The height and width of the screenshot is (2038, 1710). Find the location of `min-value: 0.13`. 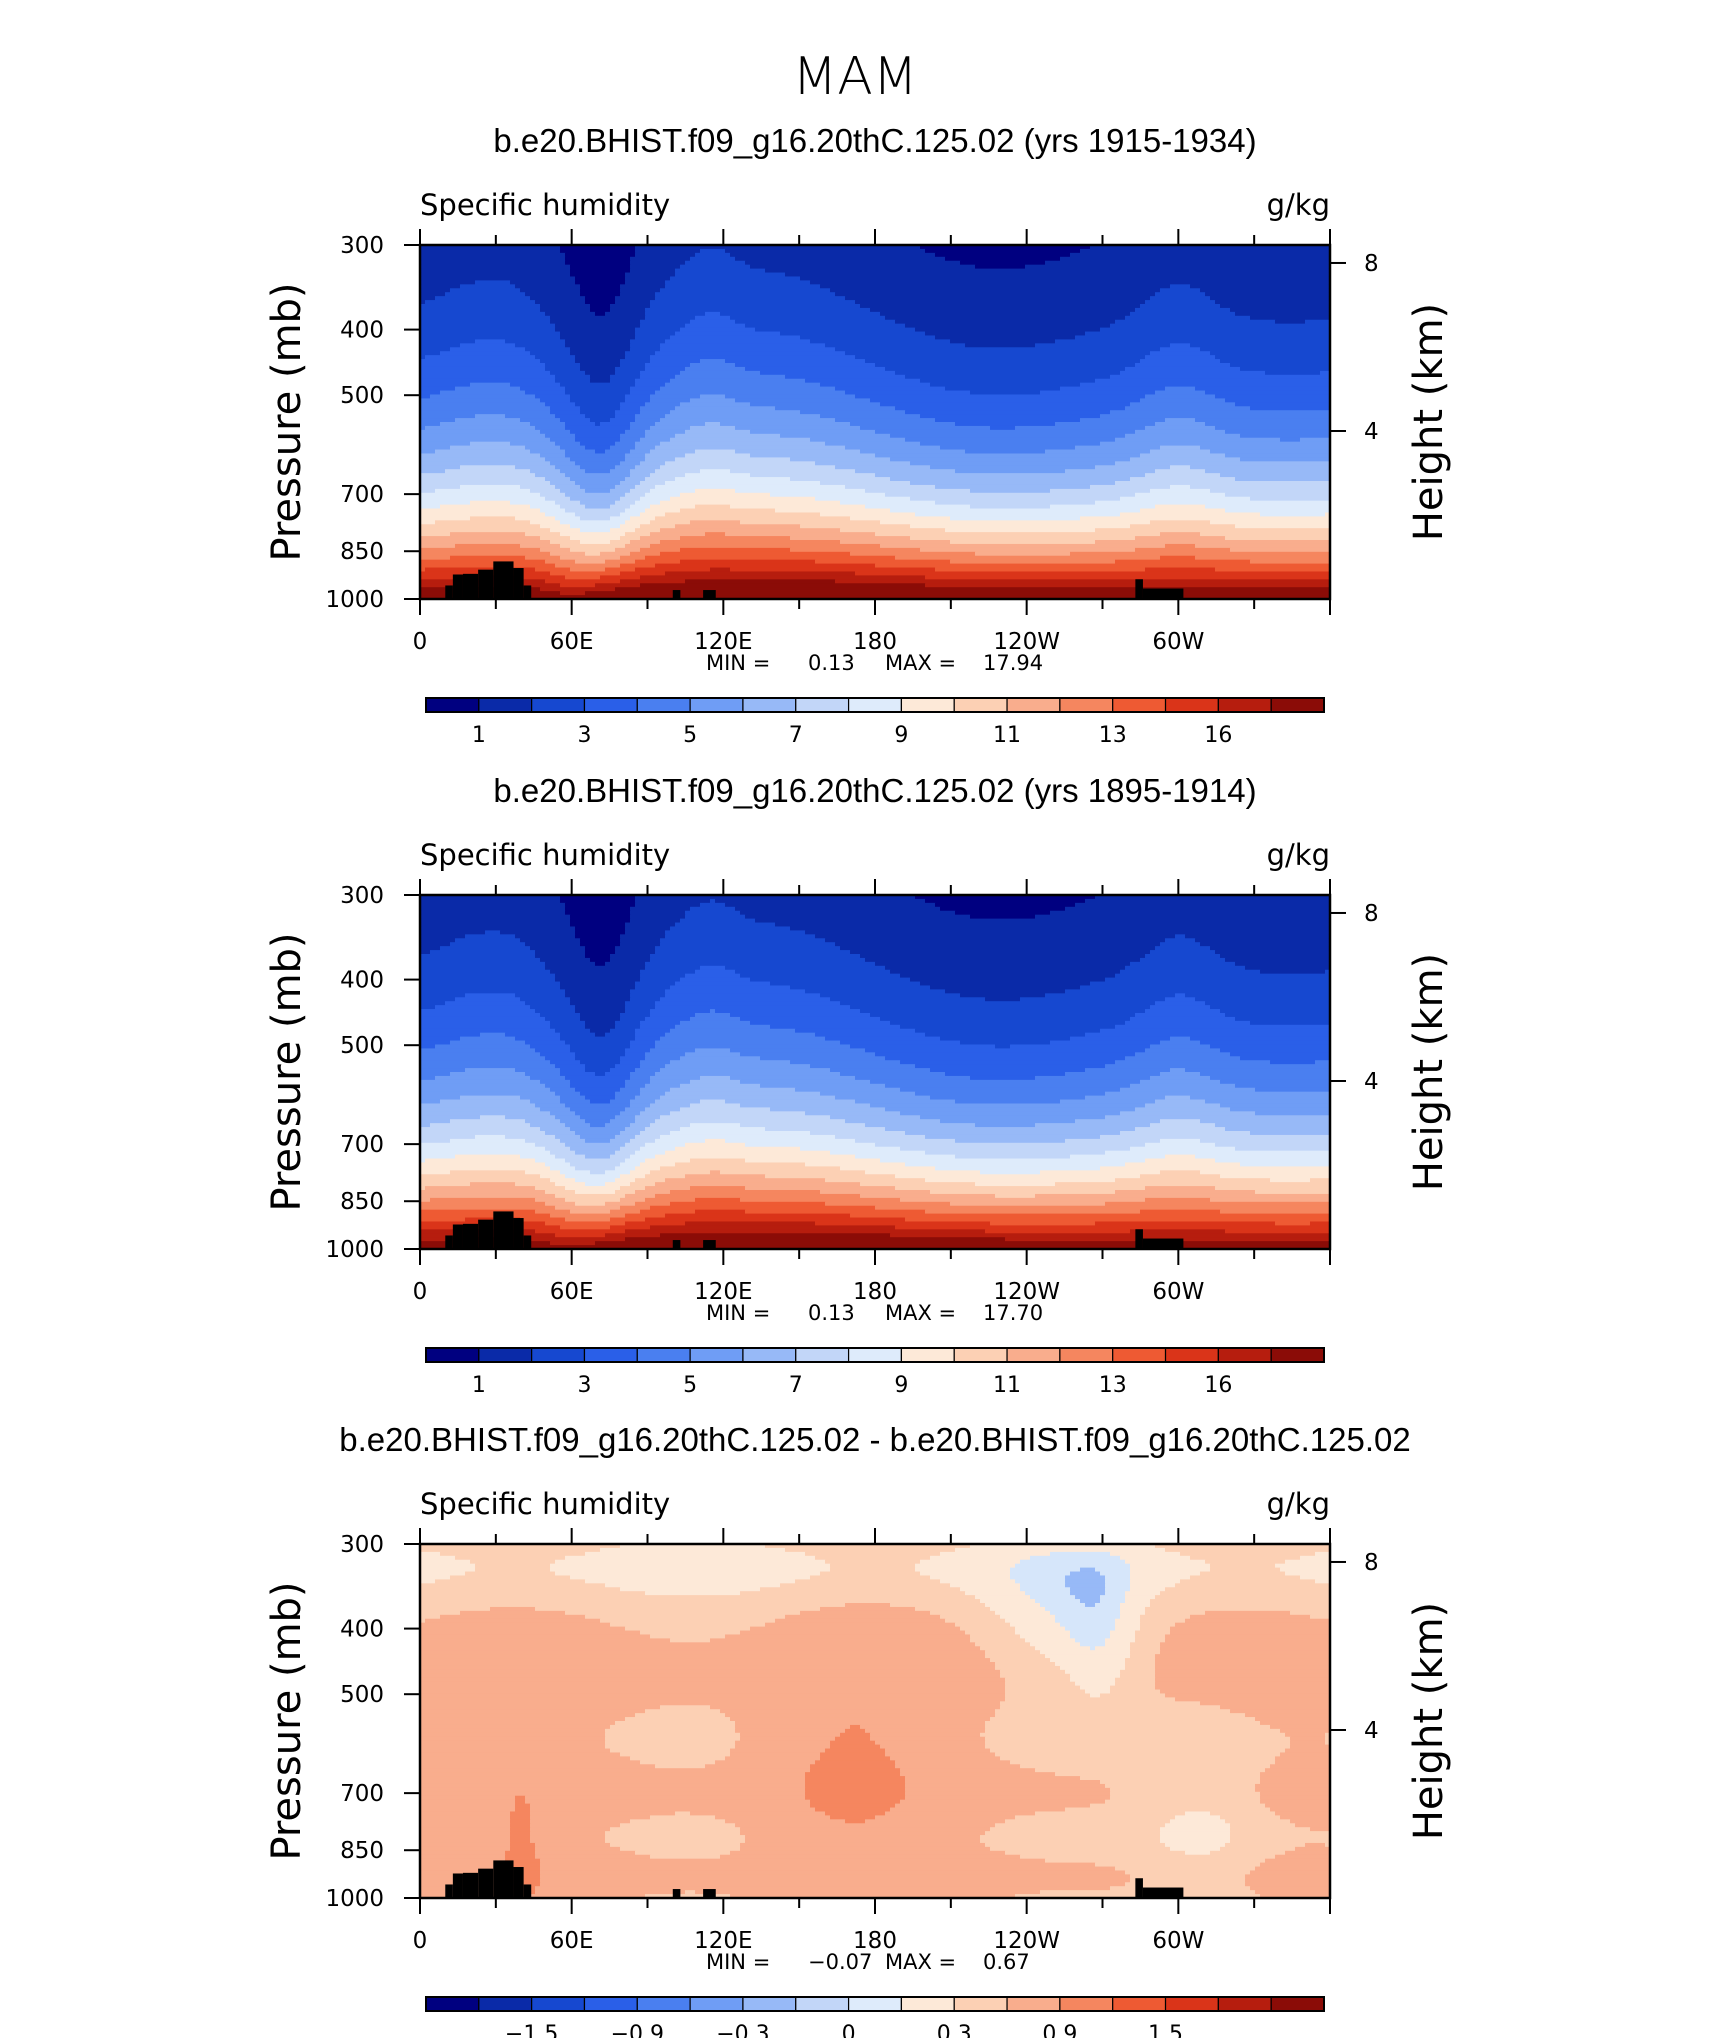

min-value: 0.13 is located at coordinates (831, 1313).